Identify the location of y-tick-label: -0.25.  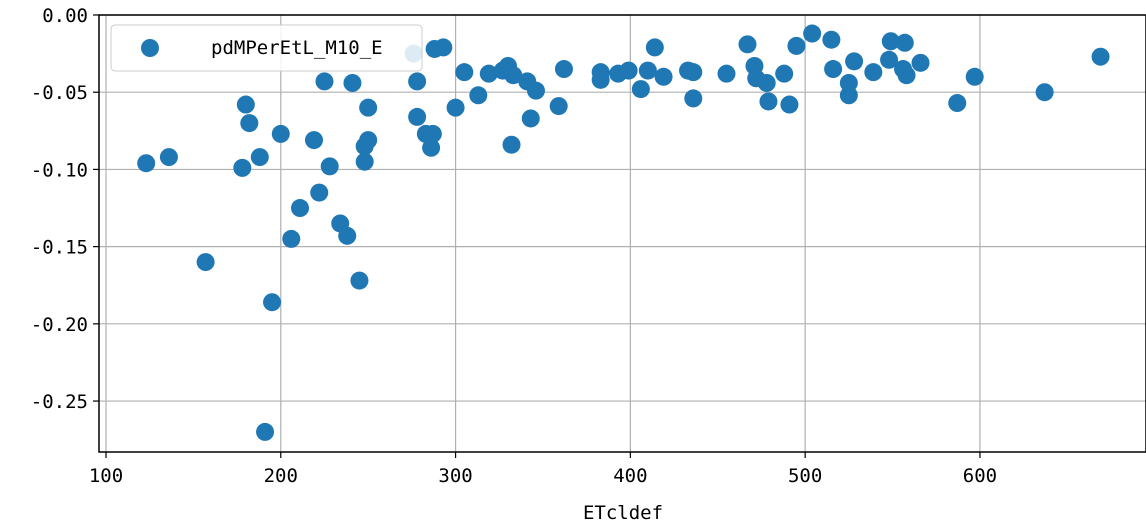
(59, 402).